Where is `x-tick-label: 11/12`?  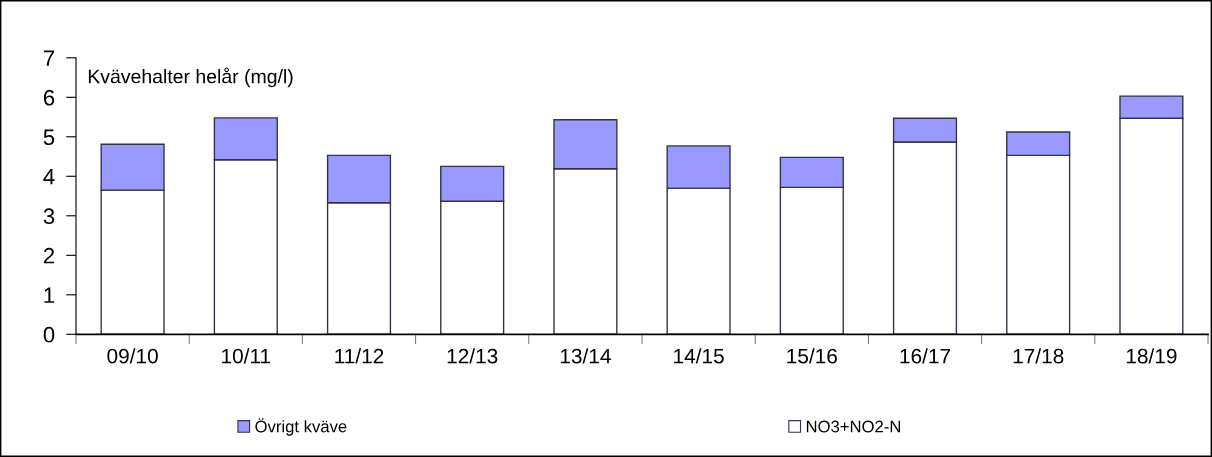 x-tick-label: 11/12 is located at coordinates (359, 356).